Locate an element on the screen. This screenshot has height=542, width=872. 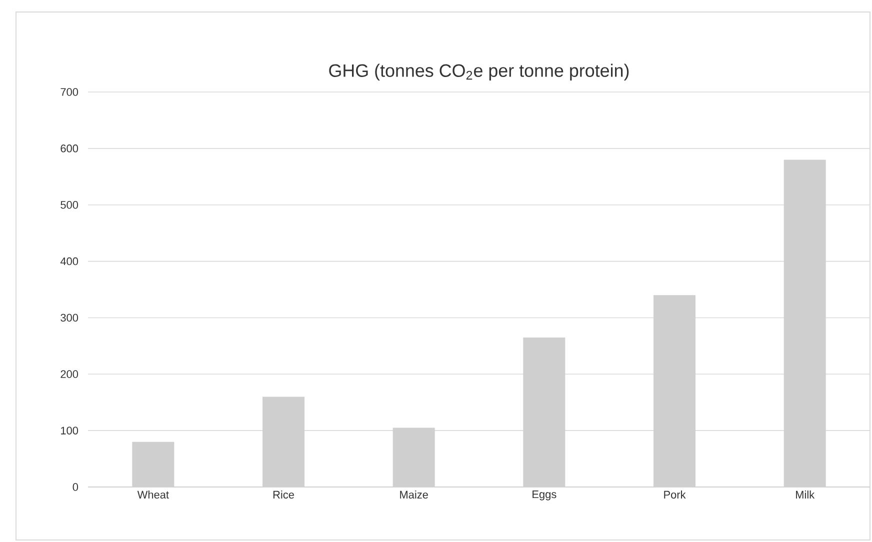
x-tick-label: Rice is located at coordinates (283, 494).